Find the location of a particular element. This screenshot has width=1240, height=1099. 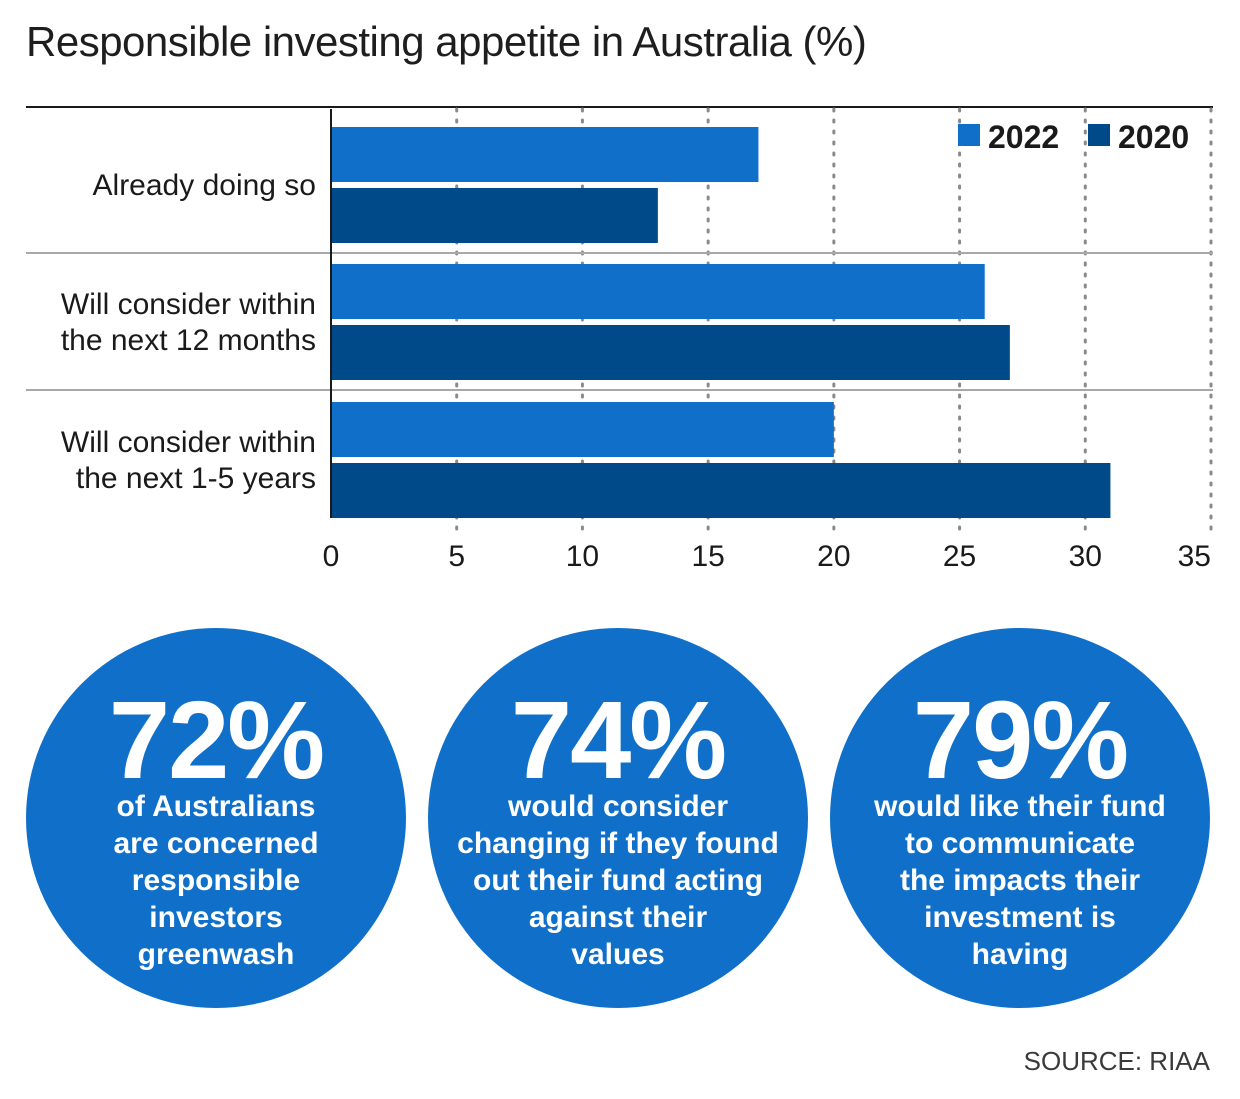

legend-swatch-2022 is located at coordinates (969, 135).